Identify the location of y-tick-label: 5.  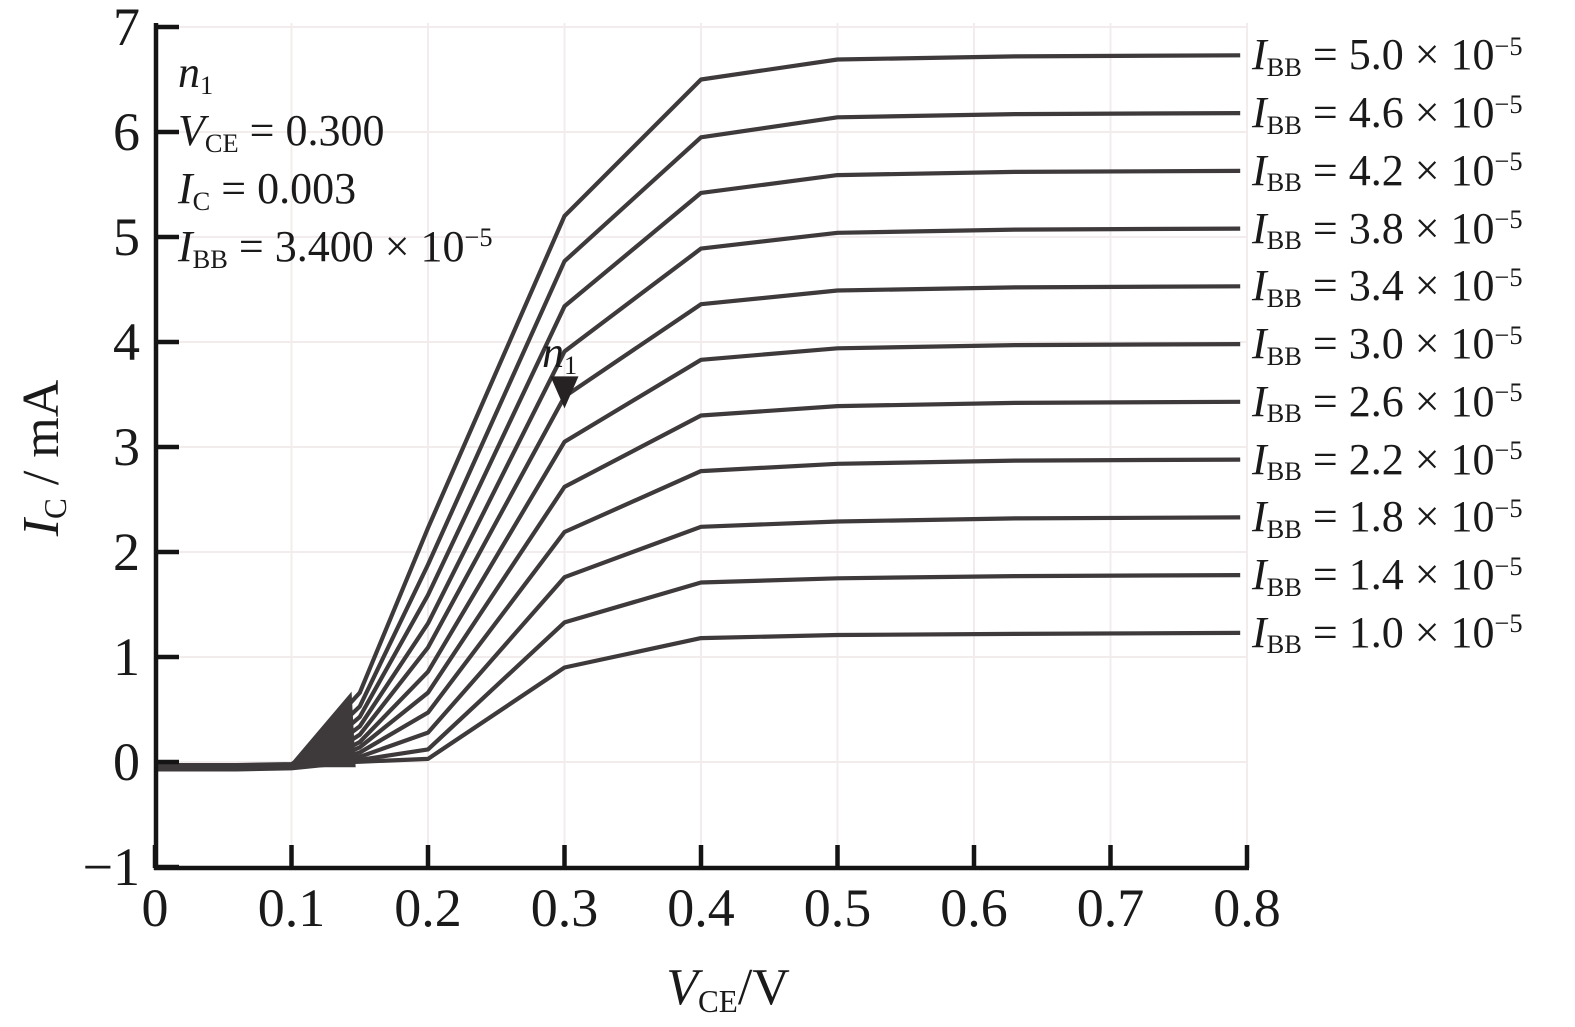
(126, 237).